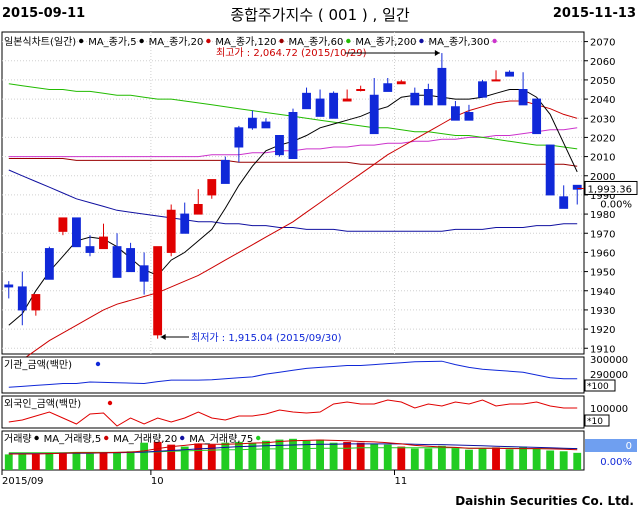 This screenshot has height=512, width=640. Describe the element at coordinates (602, 311) in the screenshot. I see `price-tick-label: 1930` at that location.